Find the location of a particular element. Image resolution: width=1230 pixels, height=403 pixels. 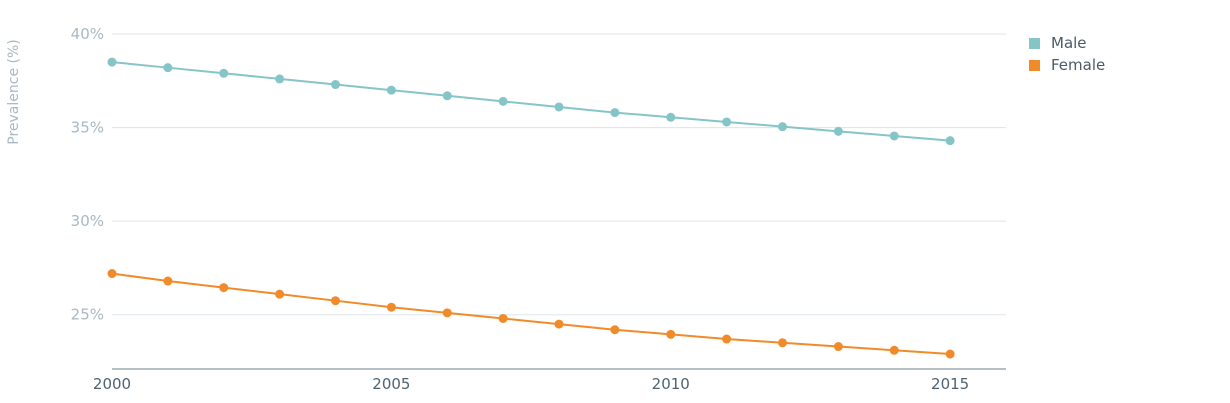

x-tick-label: 2015 is located at coordinates (950, 384).